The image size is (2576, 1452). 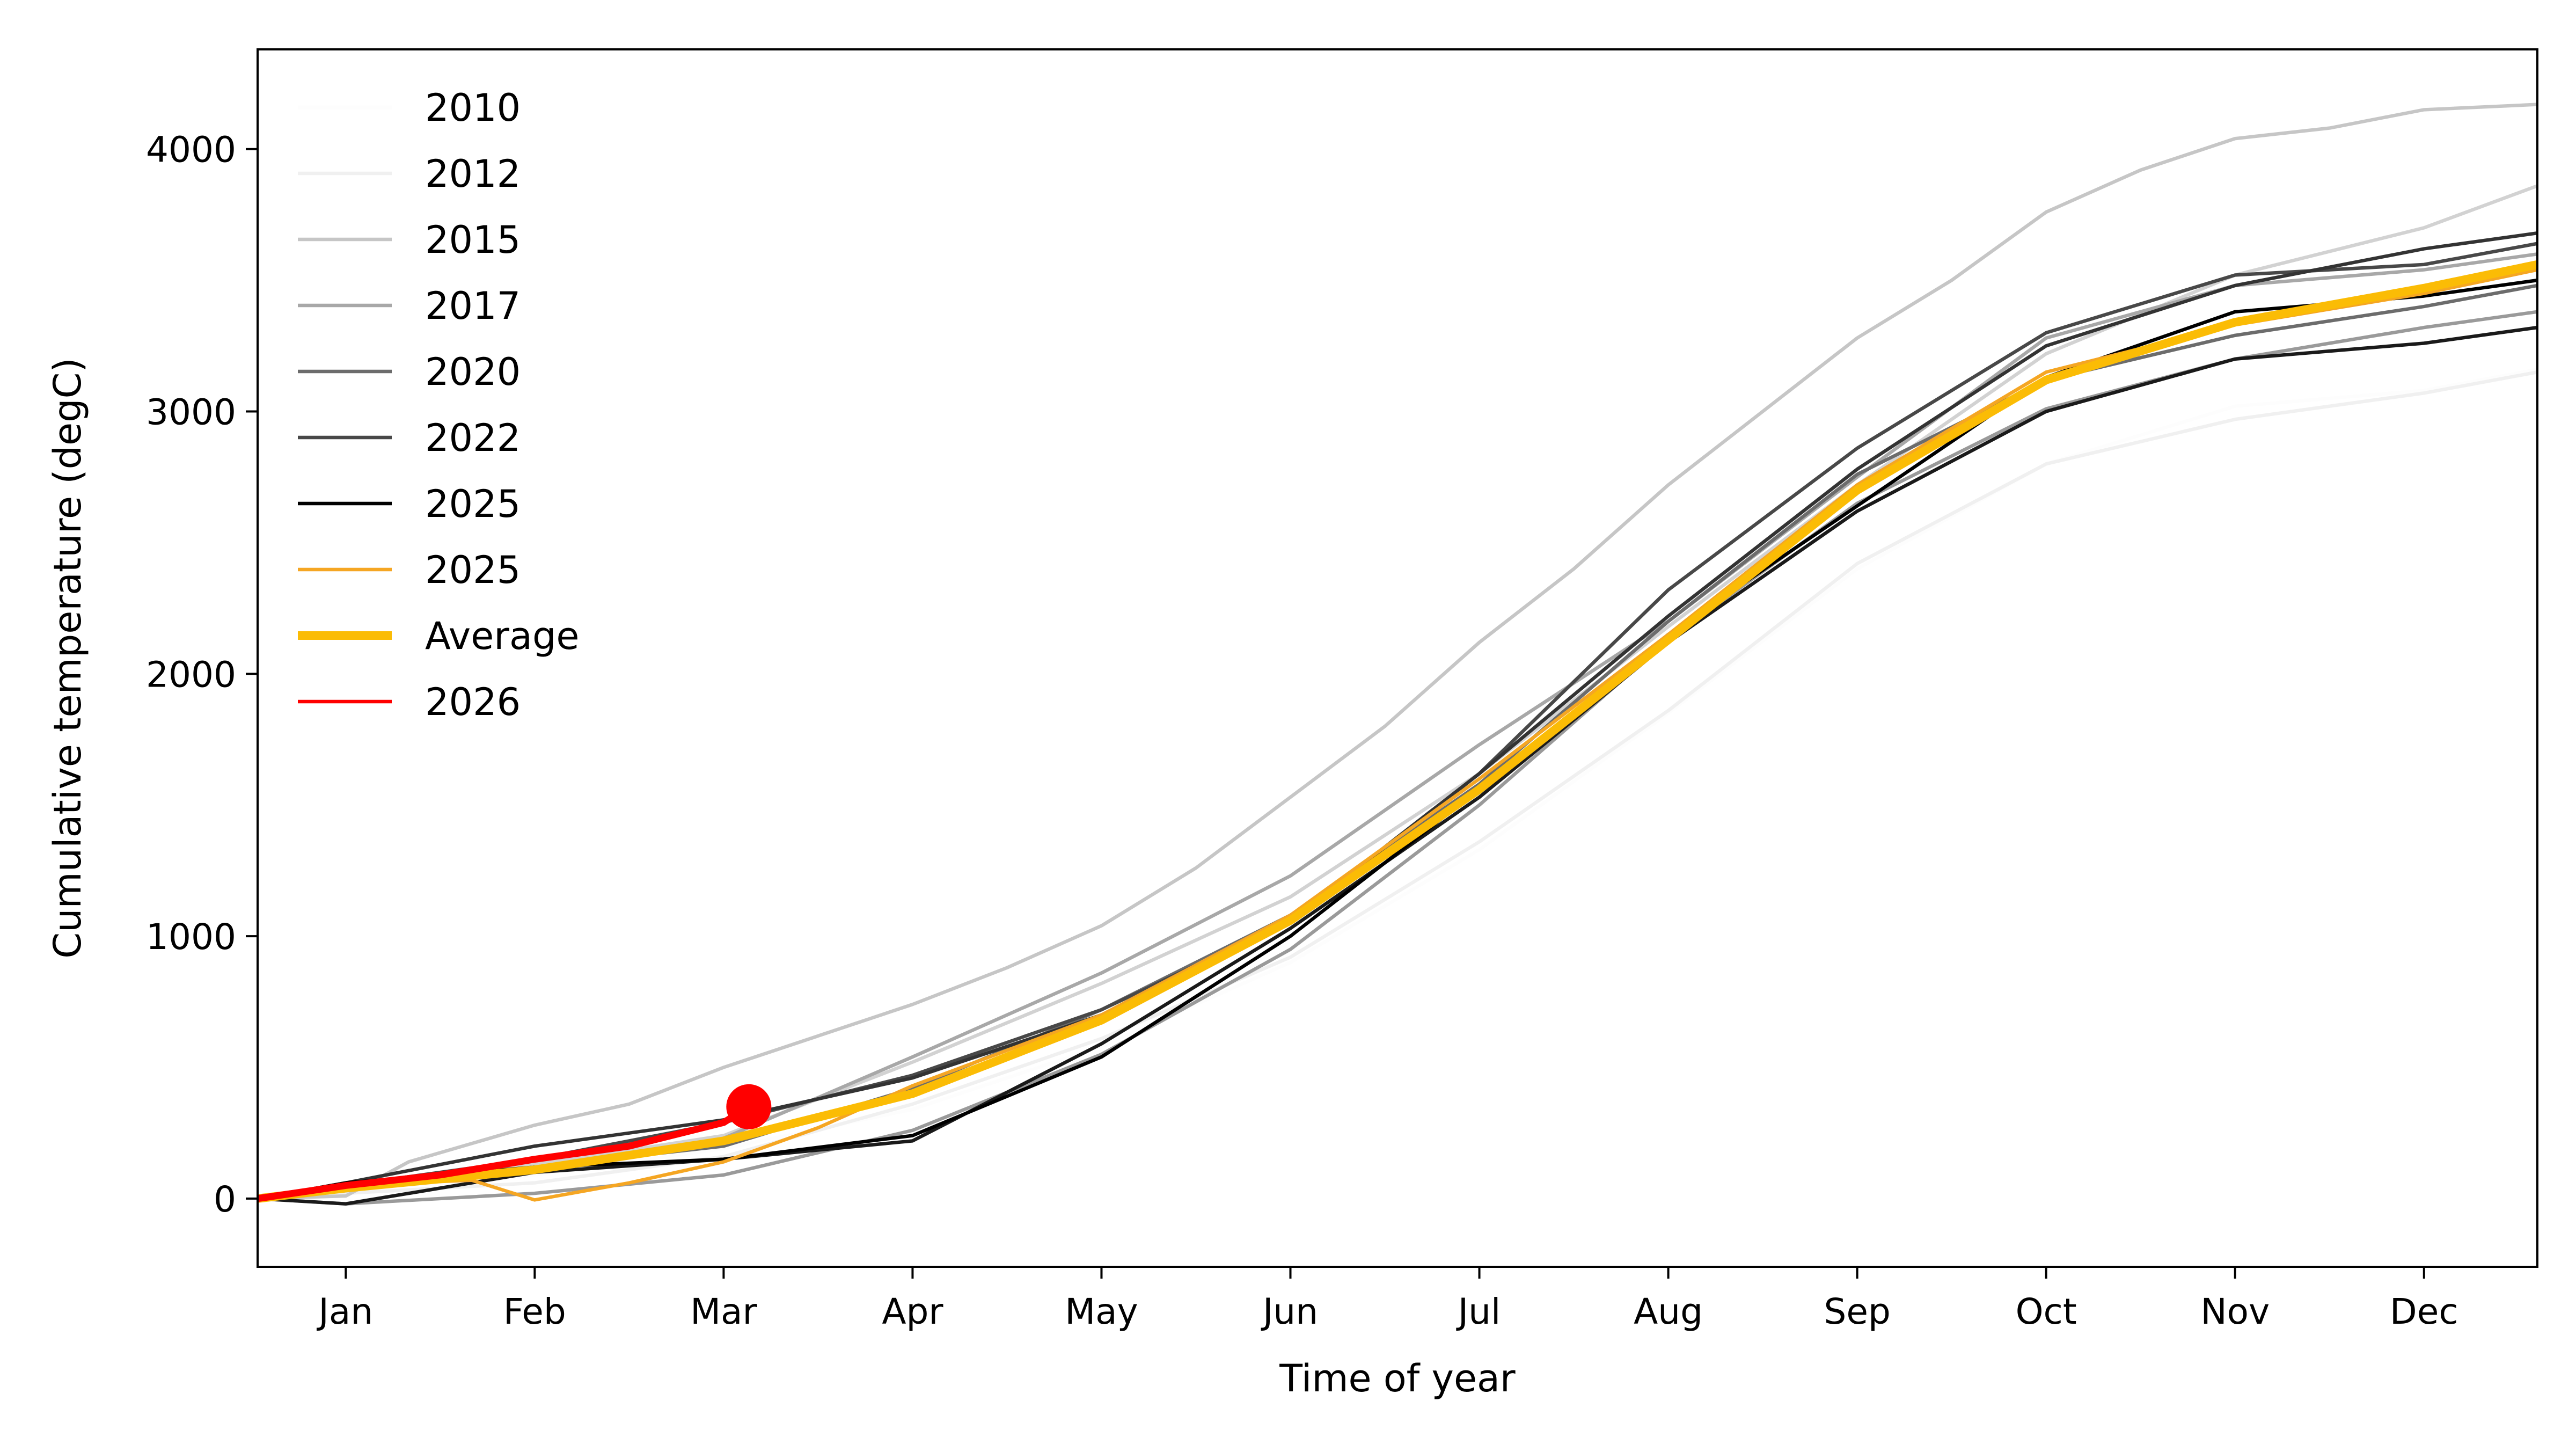 I want to click on x-tick-label: Oct, so click(x=2046, y=1311).